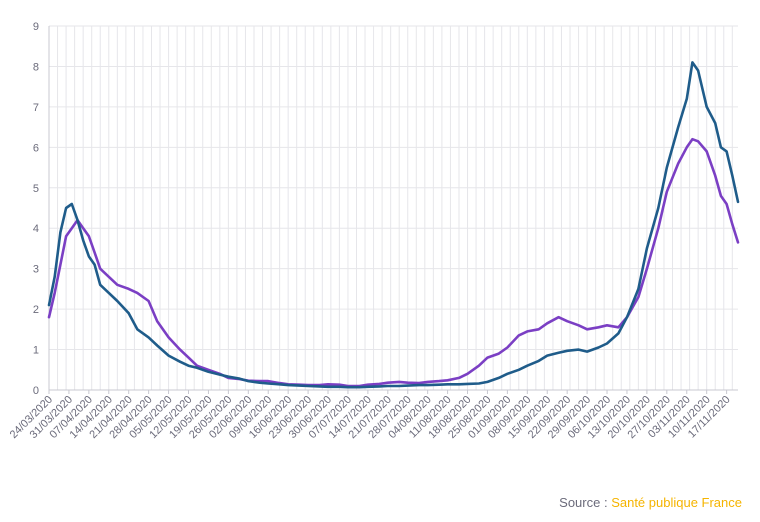 This screenshot has height=522, width=760. I want to click on source-note: Source : Santé publique France, so click(650, 502).